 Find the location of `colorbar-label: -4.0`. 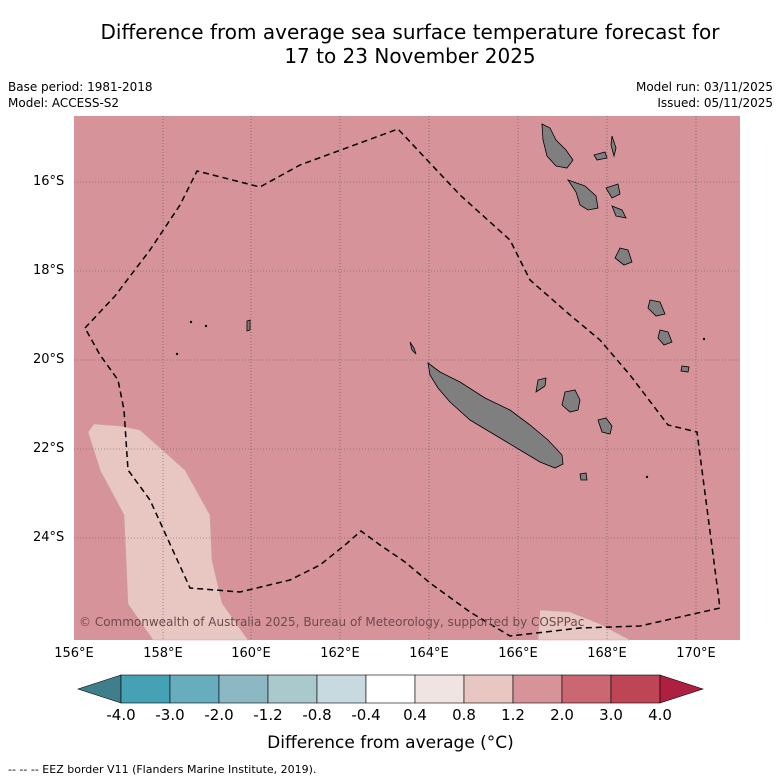

colorbar-label: -4.0 is located at coordinates (121, 715).